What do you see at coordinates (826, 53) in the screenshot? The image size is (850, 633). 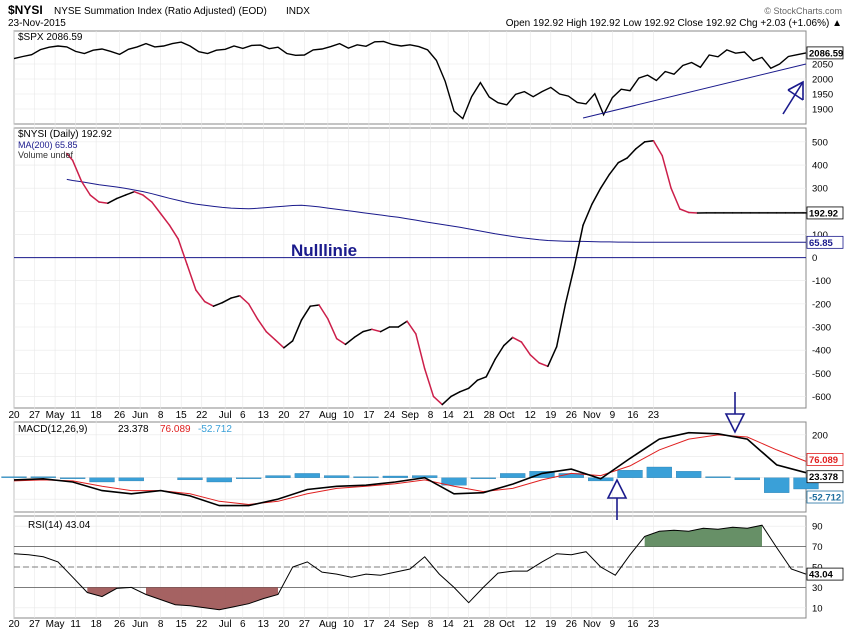 I see `price-last-label: 2086.59` at bounding box center [826, 53].